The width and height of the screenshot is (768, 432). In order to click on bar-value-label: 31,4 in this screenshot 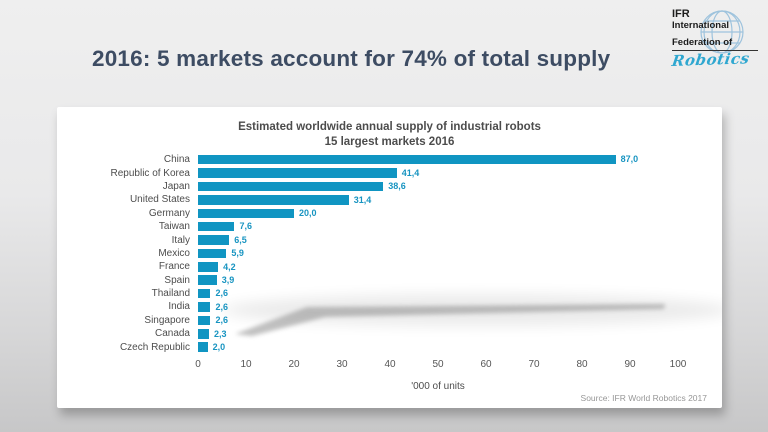, I will do `click(362, 199)`.